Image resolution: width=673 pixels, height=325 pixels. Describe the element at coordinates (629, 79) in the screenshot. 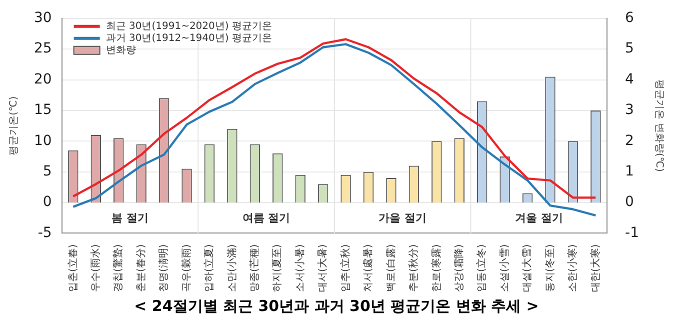

I see `y2-tick-label: 4` at that location.